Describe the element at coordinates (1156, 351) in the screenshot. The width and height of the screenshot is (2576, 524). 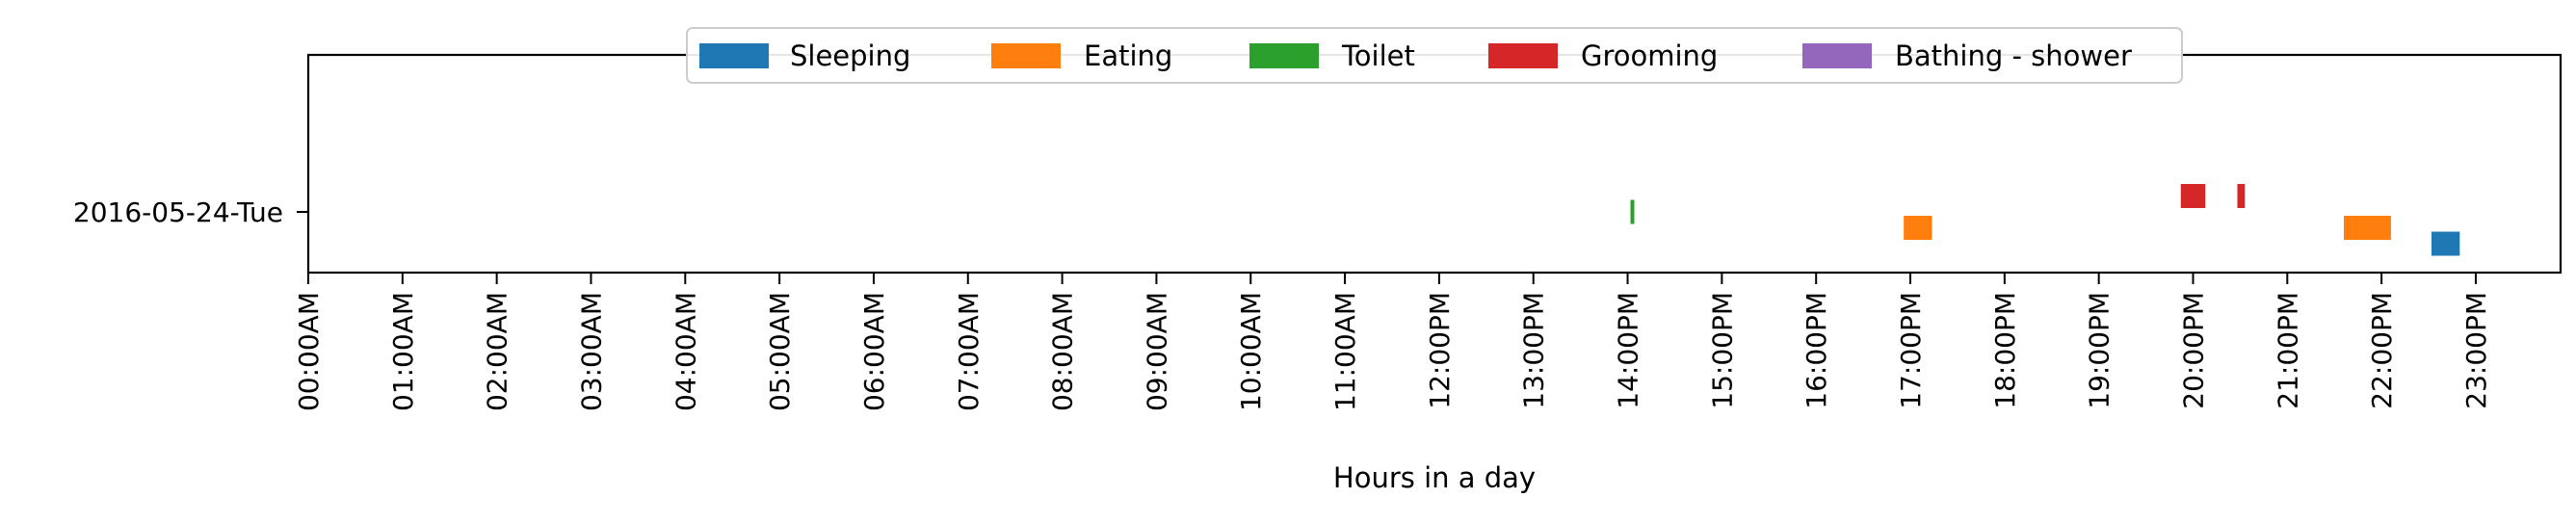
I see `x-tick-label: 09:00AM` at that location.